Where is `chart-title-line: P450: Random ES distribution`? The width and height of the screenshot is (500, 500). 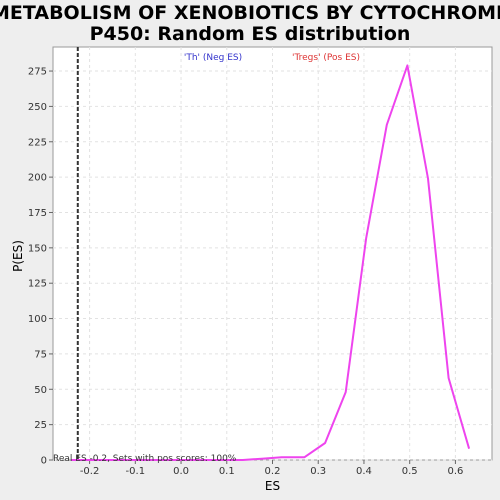 chart-title-line: P450: Random ES distribution is located at coordinates (250, 34).